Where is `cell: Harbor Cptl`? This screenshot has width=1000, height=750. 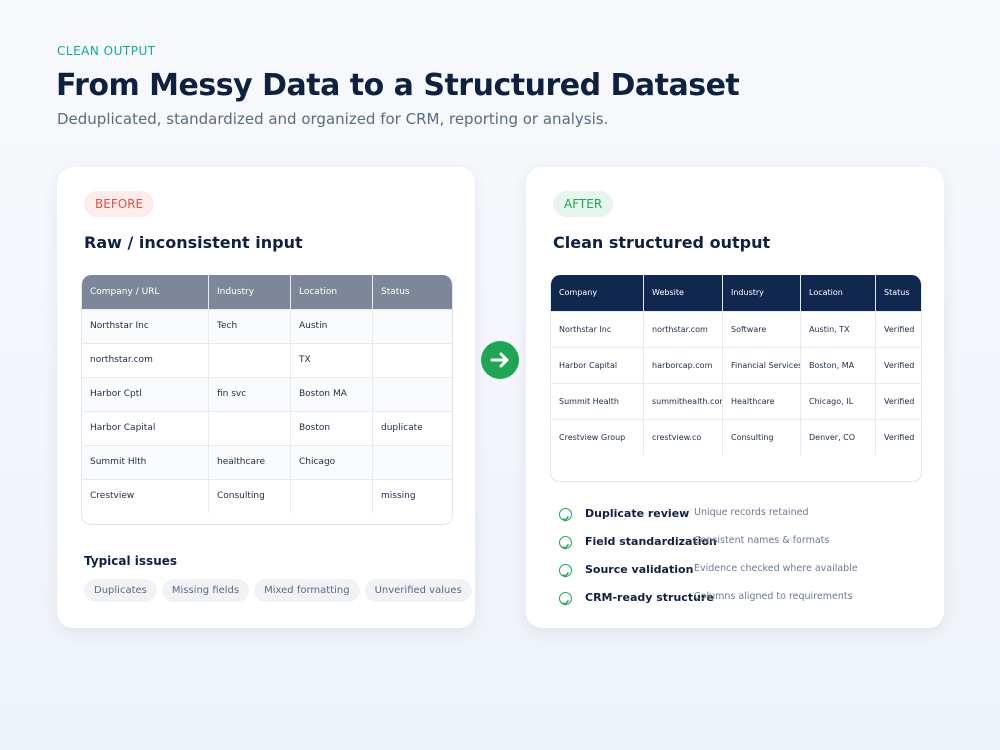 cell: Harbor Cptl is located at coordinates (145, 393).